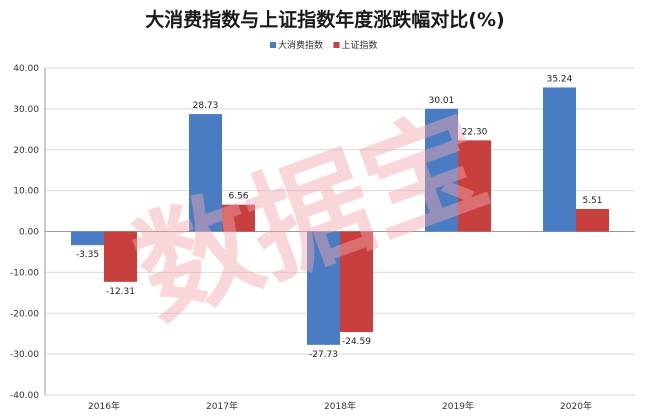 Image resolution: width=650 pixels, height=419 pixels. I want to click on data-label: -24.59, so click(356, 342).